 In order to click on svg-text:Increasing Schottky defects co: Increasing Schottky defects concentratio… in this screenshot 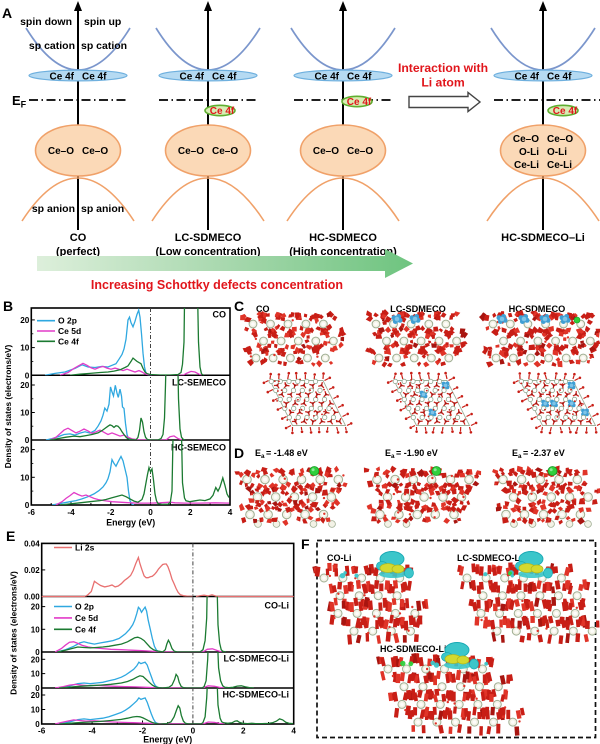, I will do `click(217, 285)`.